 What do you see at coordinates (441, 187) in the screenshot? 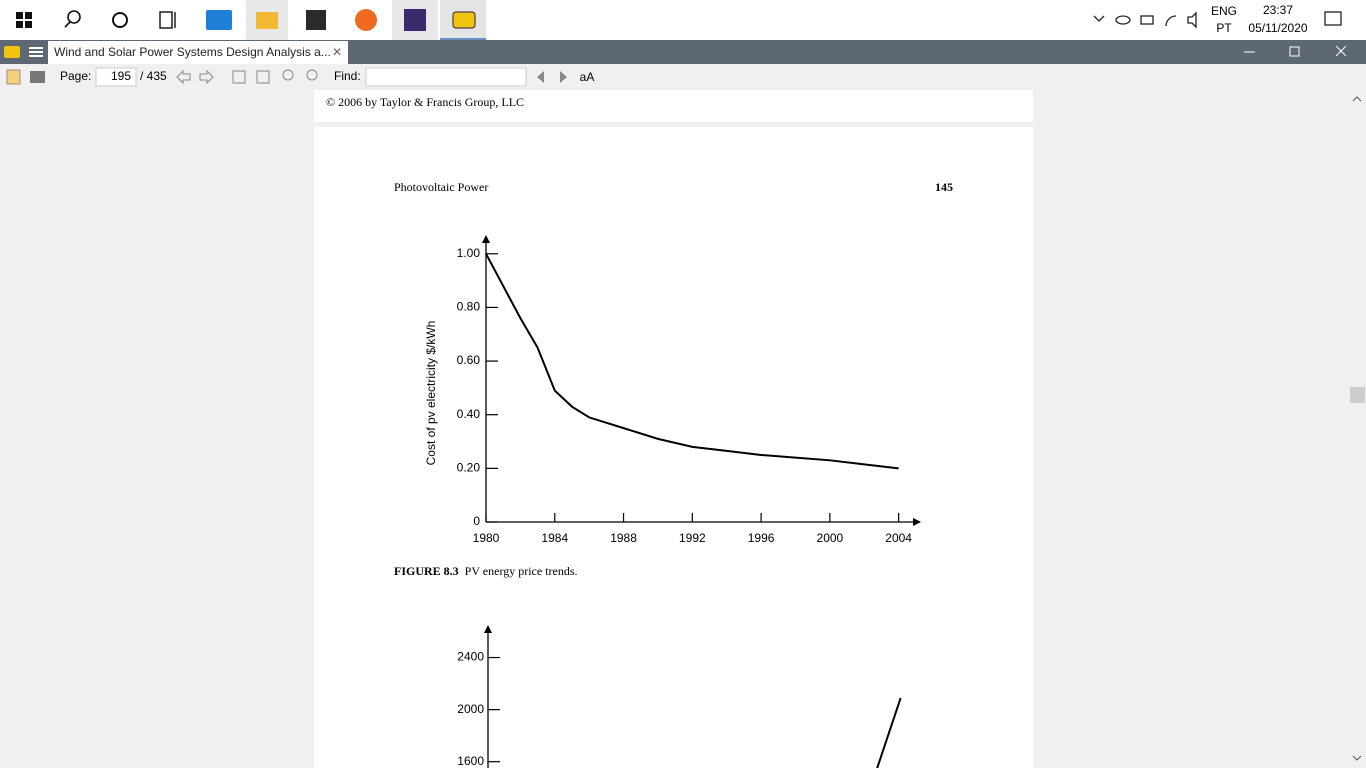
I see `running-head: Photovoltaic Power` at bounding box center [441, 187].